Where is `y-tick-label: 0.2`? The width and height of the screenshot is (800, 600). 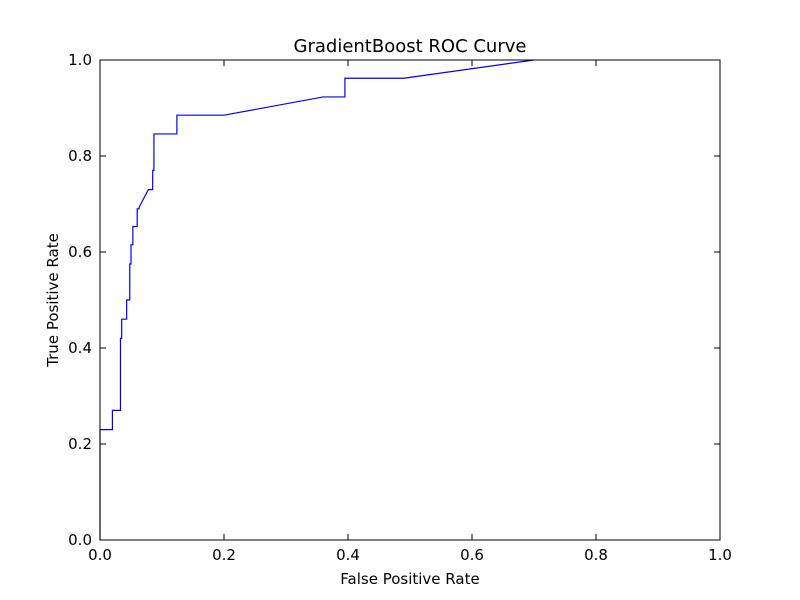 y-tick-label: 0.2 is located at coordinates (80, 444).